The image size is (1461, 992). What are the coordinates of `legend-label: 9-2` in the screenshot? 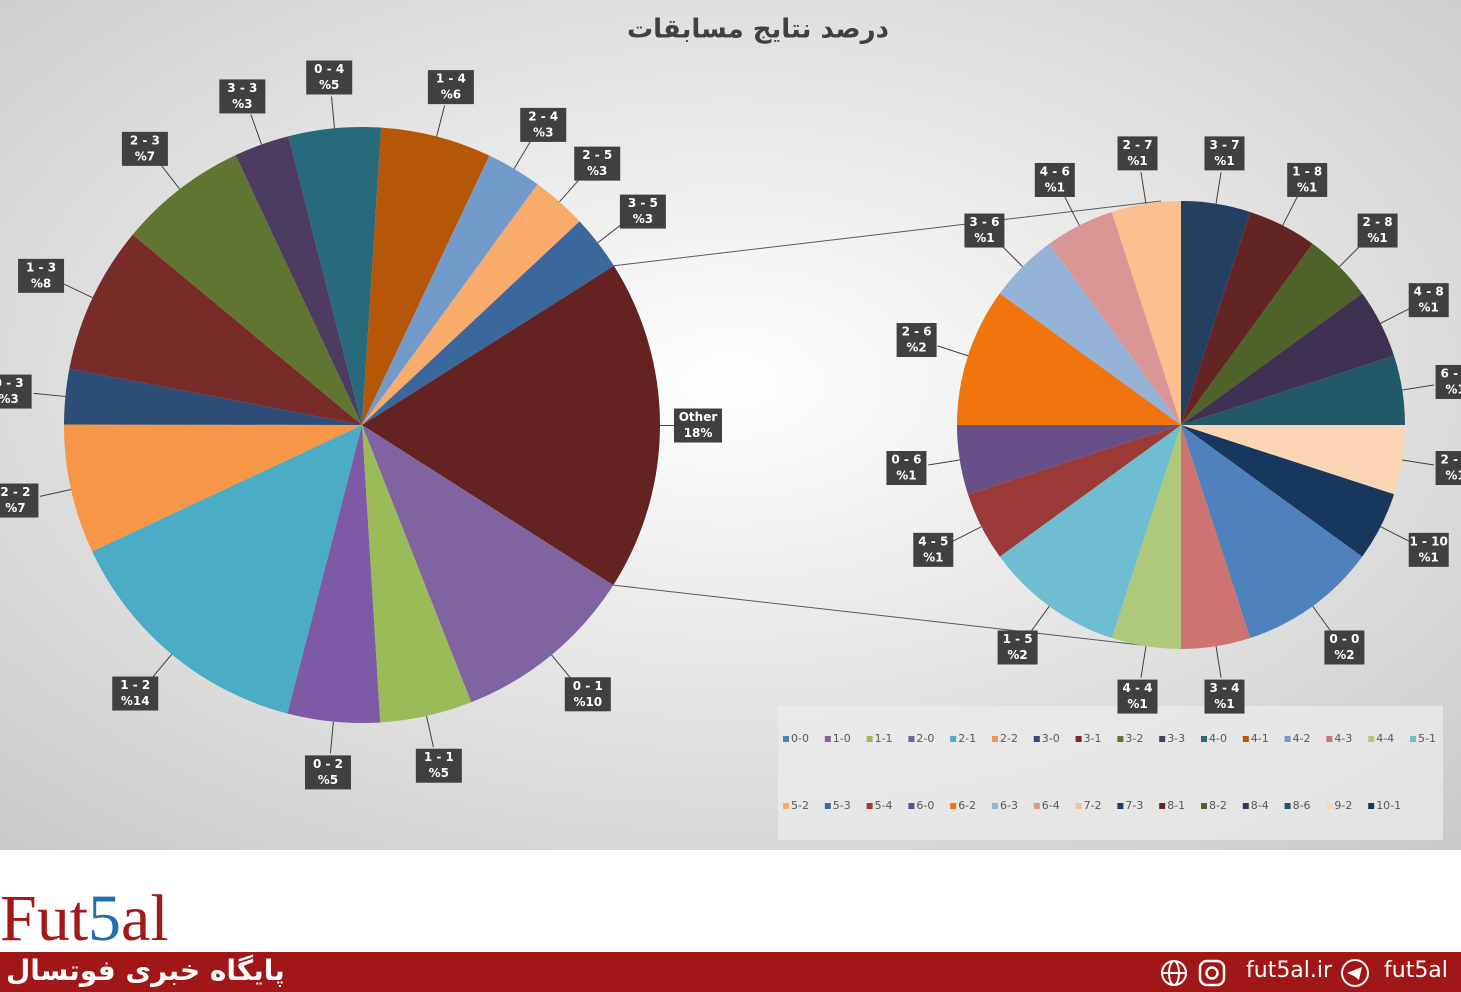 It's located at (1343, 805).